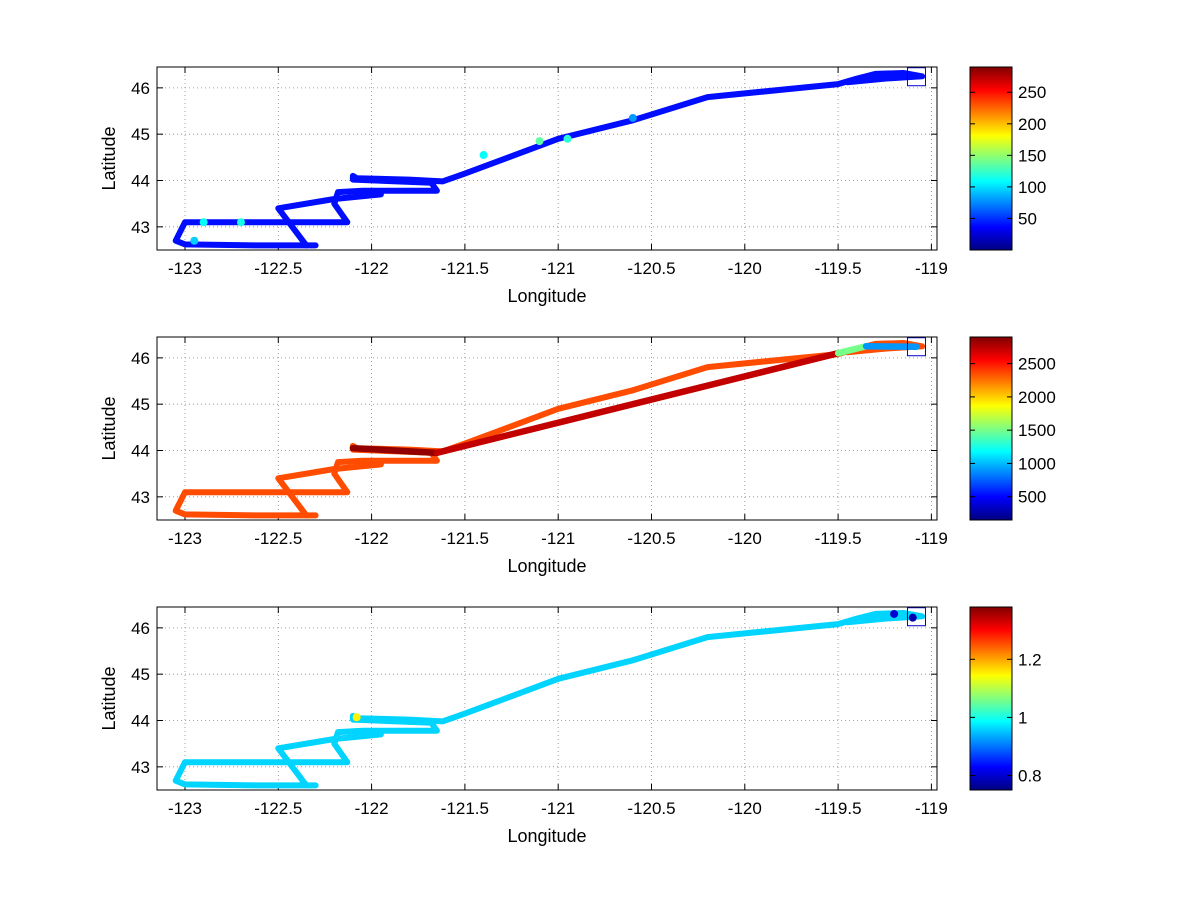  I want to click on colorbar-tick-label: 1.2, so click(1030, 659).